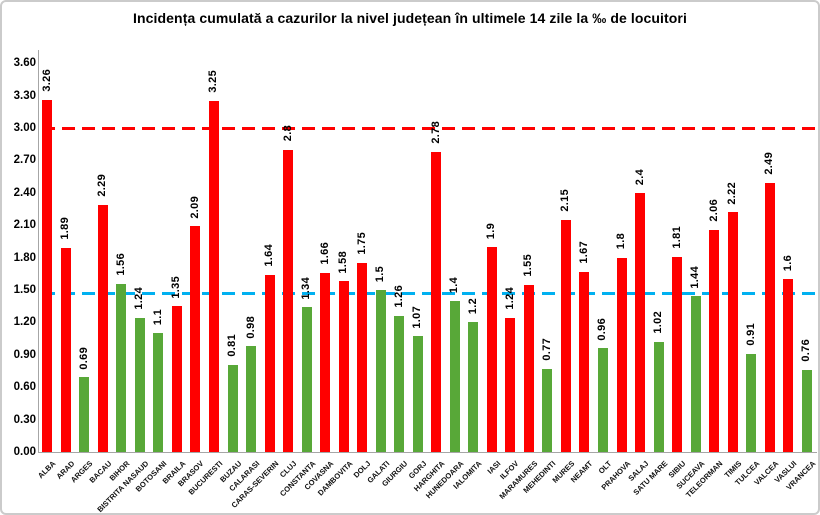 The image size is (820, 515). Describe the element at coordinates (399, 383) in the screenshot. I see `bar-giurgiu` at that location.